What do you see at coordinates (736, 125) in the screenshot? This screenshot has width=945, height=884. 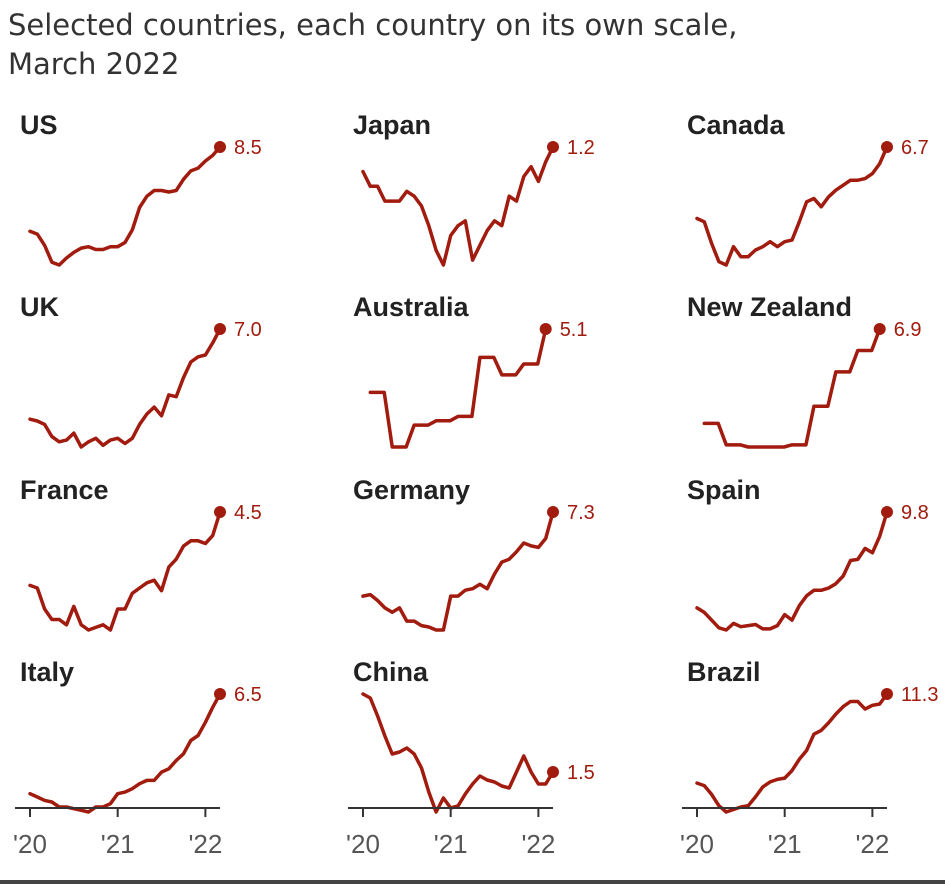 I see `panel-title: Canada` at bounding box center [736, 125].